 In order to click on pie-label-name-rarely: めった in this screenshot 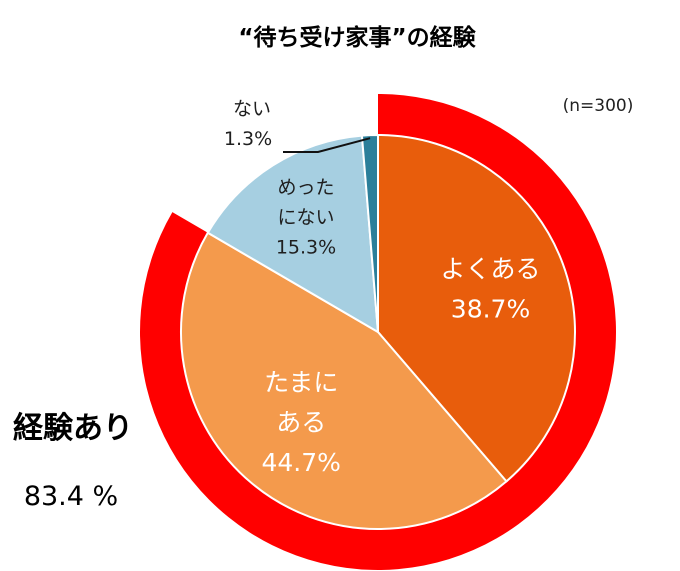, I will do `click(306, 187)`.